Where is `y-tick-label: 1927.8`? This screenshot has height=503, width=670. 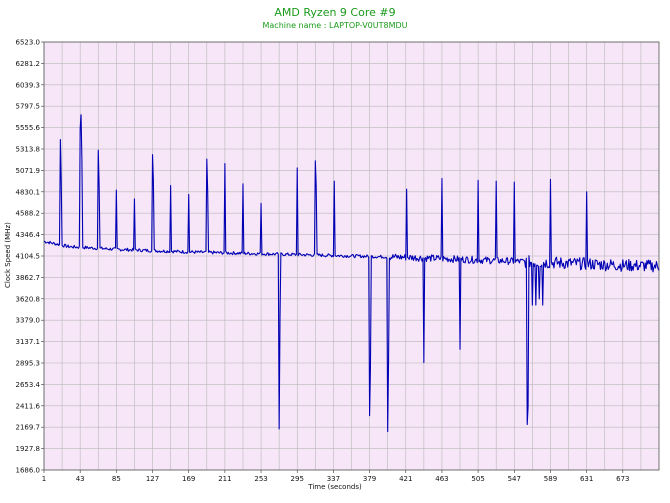
y-tick-label: 1927.8 is located at coordinates (28, 449).